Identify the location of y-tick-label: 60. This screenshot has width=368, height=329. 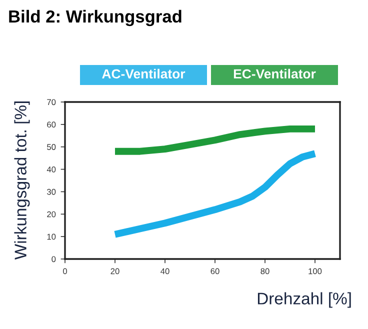
(51, 125).